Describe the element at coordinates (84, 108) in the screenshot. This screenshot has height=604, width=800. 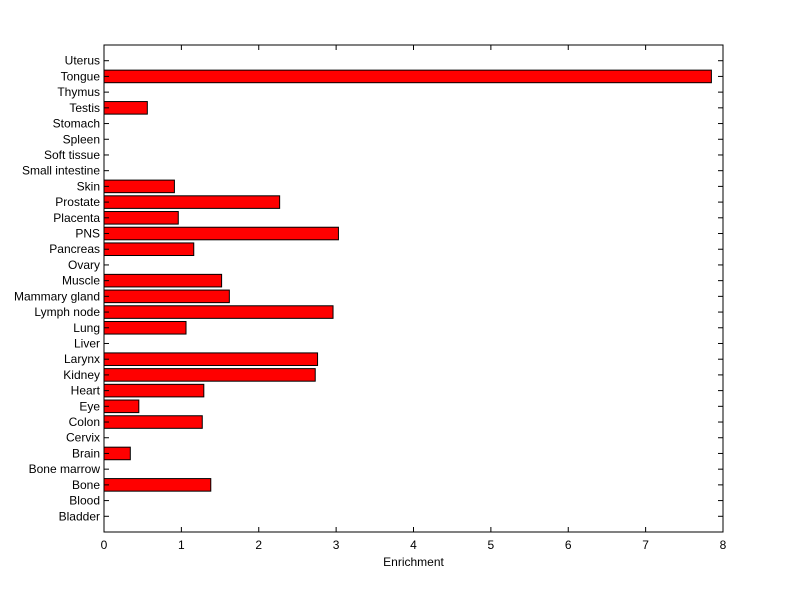
I see `y-tick-label: Testis` at that location.